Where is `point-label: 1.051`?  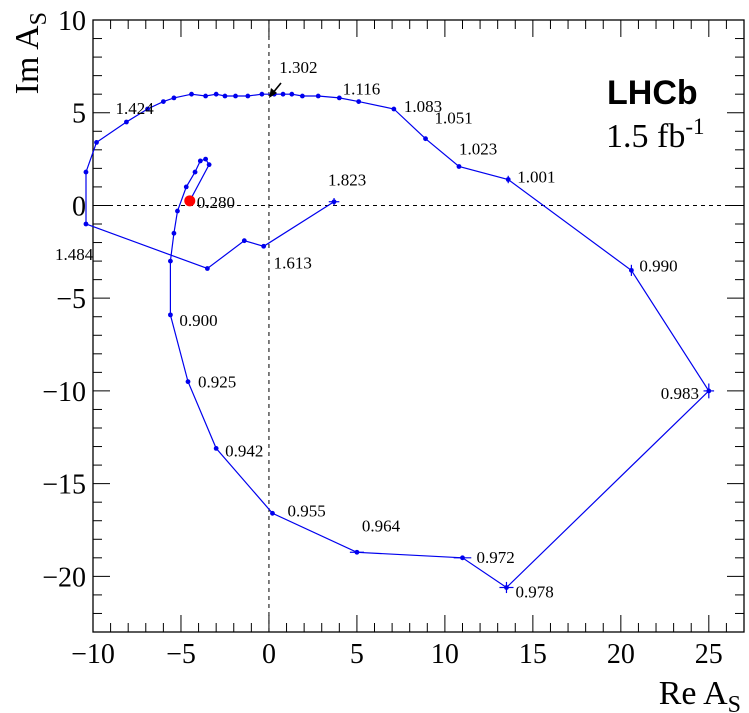
point-label: 1.051 is located at coordinates (454, 118).